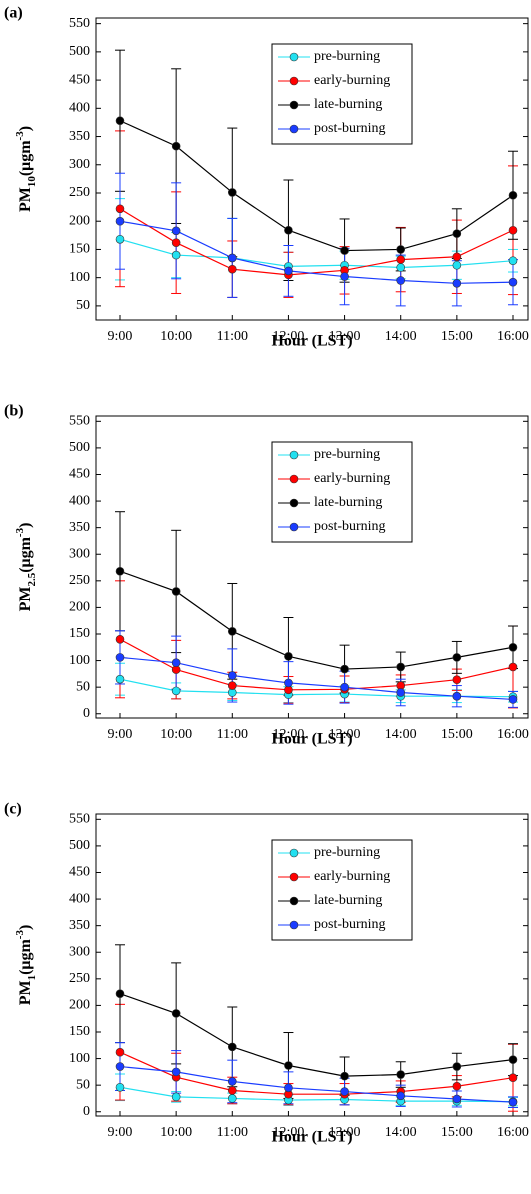  I want to click on panel-label: (c), so click(13, 809).